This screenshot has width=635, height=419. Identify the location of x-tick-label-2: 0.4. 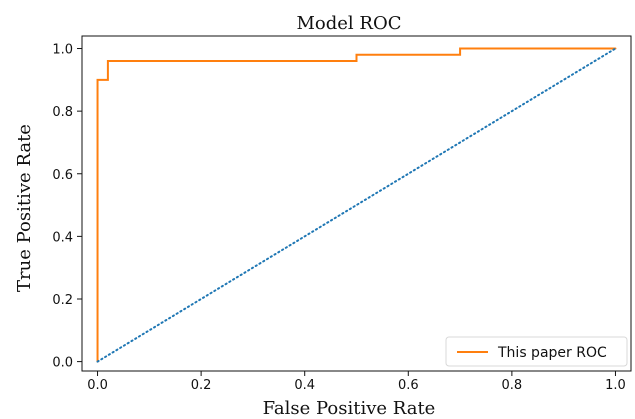
(304, 385).